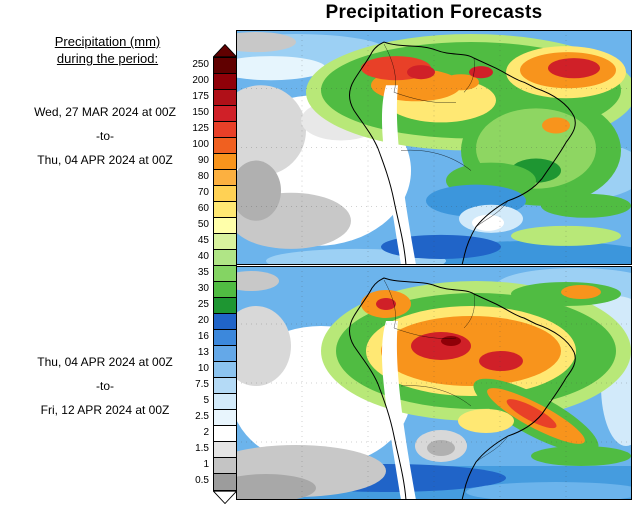 The width and height of the screenshot is (633, 518). What do you see at coordinates (206, 464) in the screenshot?
I see `scale-label-1: 1` at bounding box center [206, 464].